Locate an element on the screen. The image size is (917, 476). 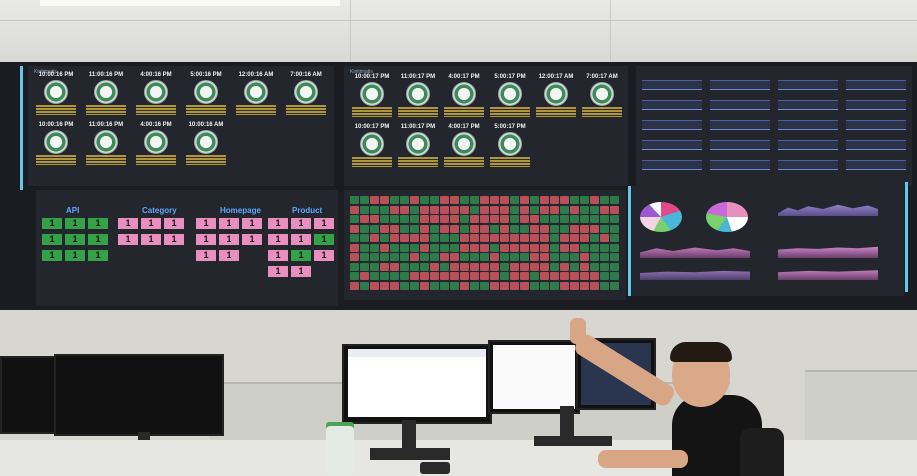
gauge-cell: 5:00:17 PM is located at coordinates (510, 97).